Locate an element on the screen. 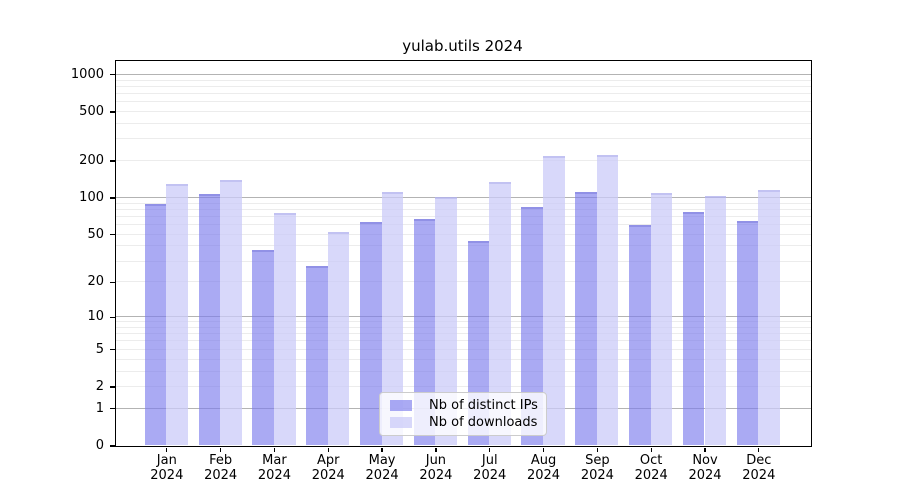 This screenshot has height=500, width=900. x-tick-jan is located at coordinates (167, 449).